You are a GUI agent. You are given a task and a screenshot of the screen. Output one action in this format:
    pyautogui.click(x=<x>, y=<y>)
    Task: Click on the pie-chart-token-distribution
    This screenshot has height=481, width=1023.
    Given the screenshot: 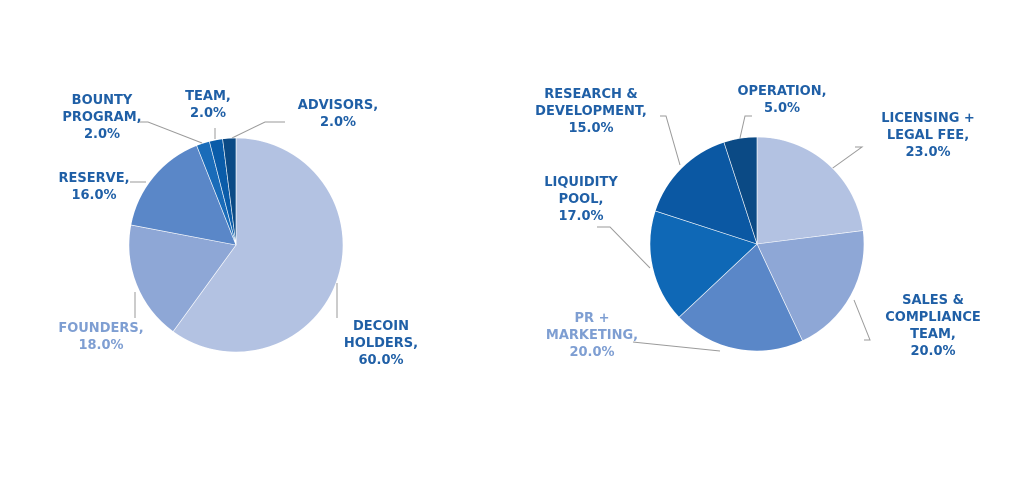 What is the action you would take?
    pyautogui.click(x=236, y=245)
    